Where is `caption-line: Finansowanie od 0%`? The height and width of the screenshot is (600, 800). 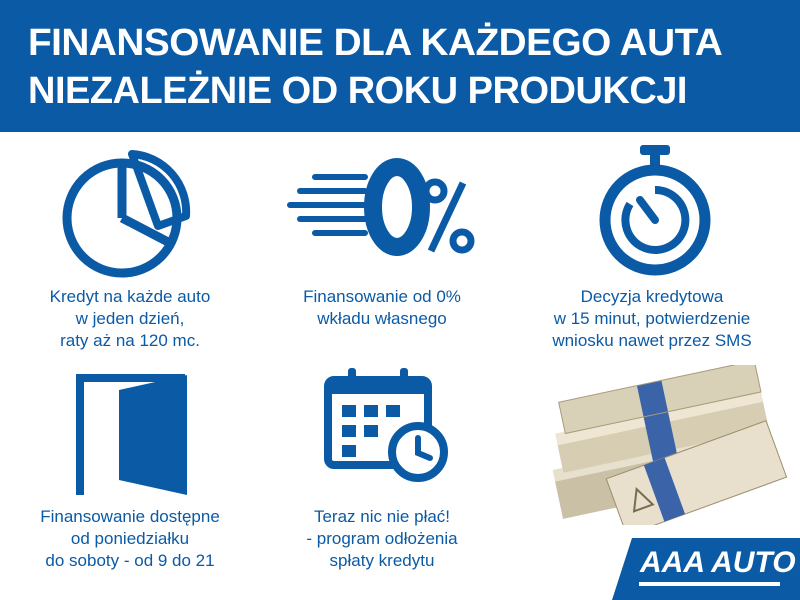
caption-line: Finansowanie od 0% is located at coordinates (382, 296).